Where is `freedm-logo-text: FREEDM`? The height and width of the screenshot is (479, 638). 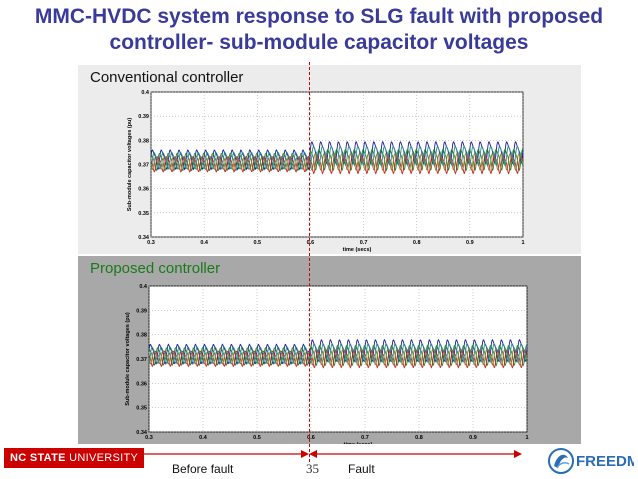
freedm-logo-text: FREEDM is located at coordinates (605, 461).